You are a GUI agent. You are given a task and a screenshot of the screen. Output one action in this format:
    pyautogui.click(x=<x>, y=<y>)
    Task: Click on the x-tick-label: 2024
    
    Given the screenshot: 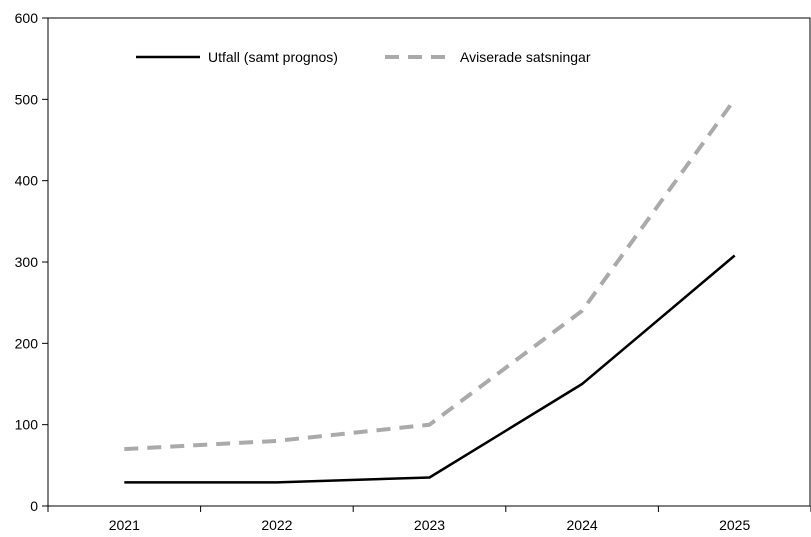 What is the action you would take?
    pyautogui.click(x=582, y=525)
    